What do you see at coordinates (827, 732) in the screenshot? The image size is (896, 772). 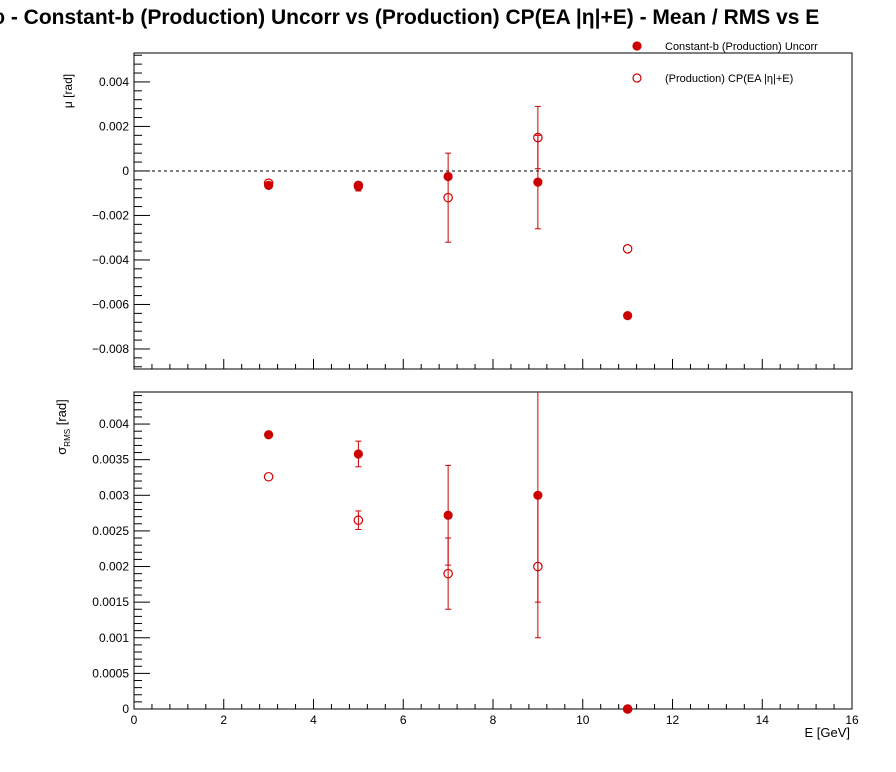 I see `x-axis-label: E [GeV]` at bounding box center [827, 732].